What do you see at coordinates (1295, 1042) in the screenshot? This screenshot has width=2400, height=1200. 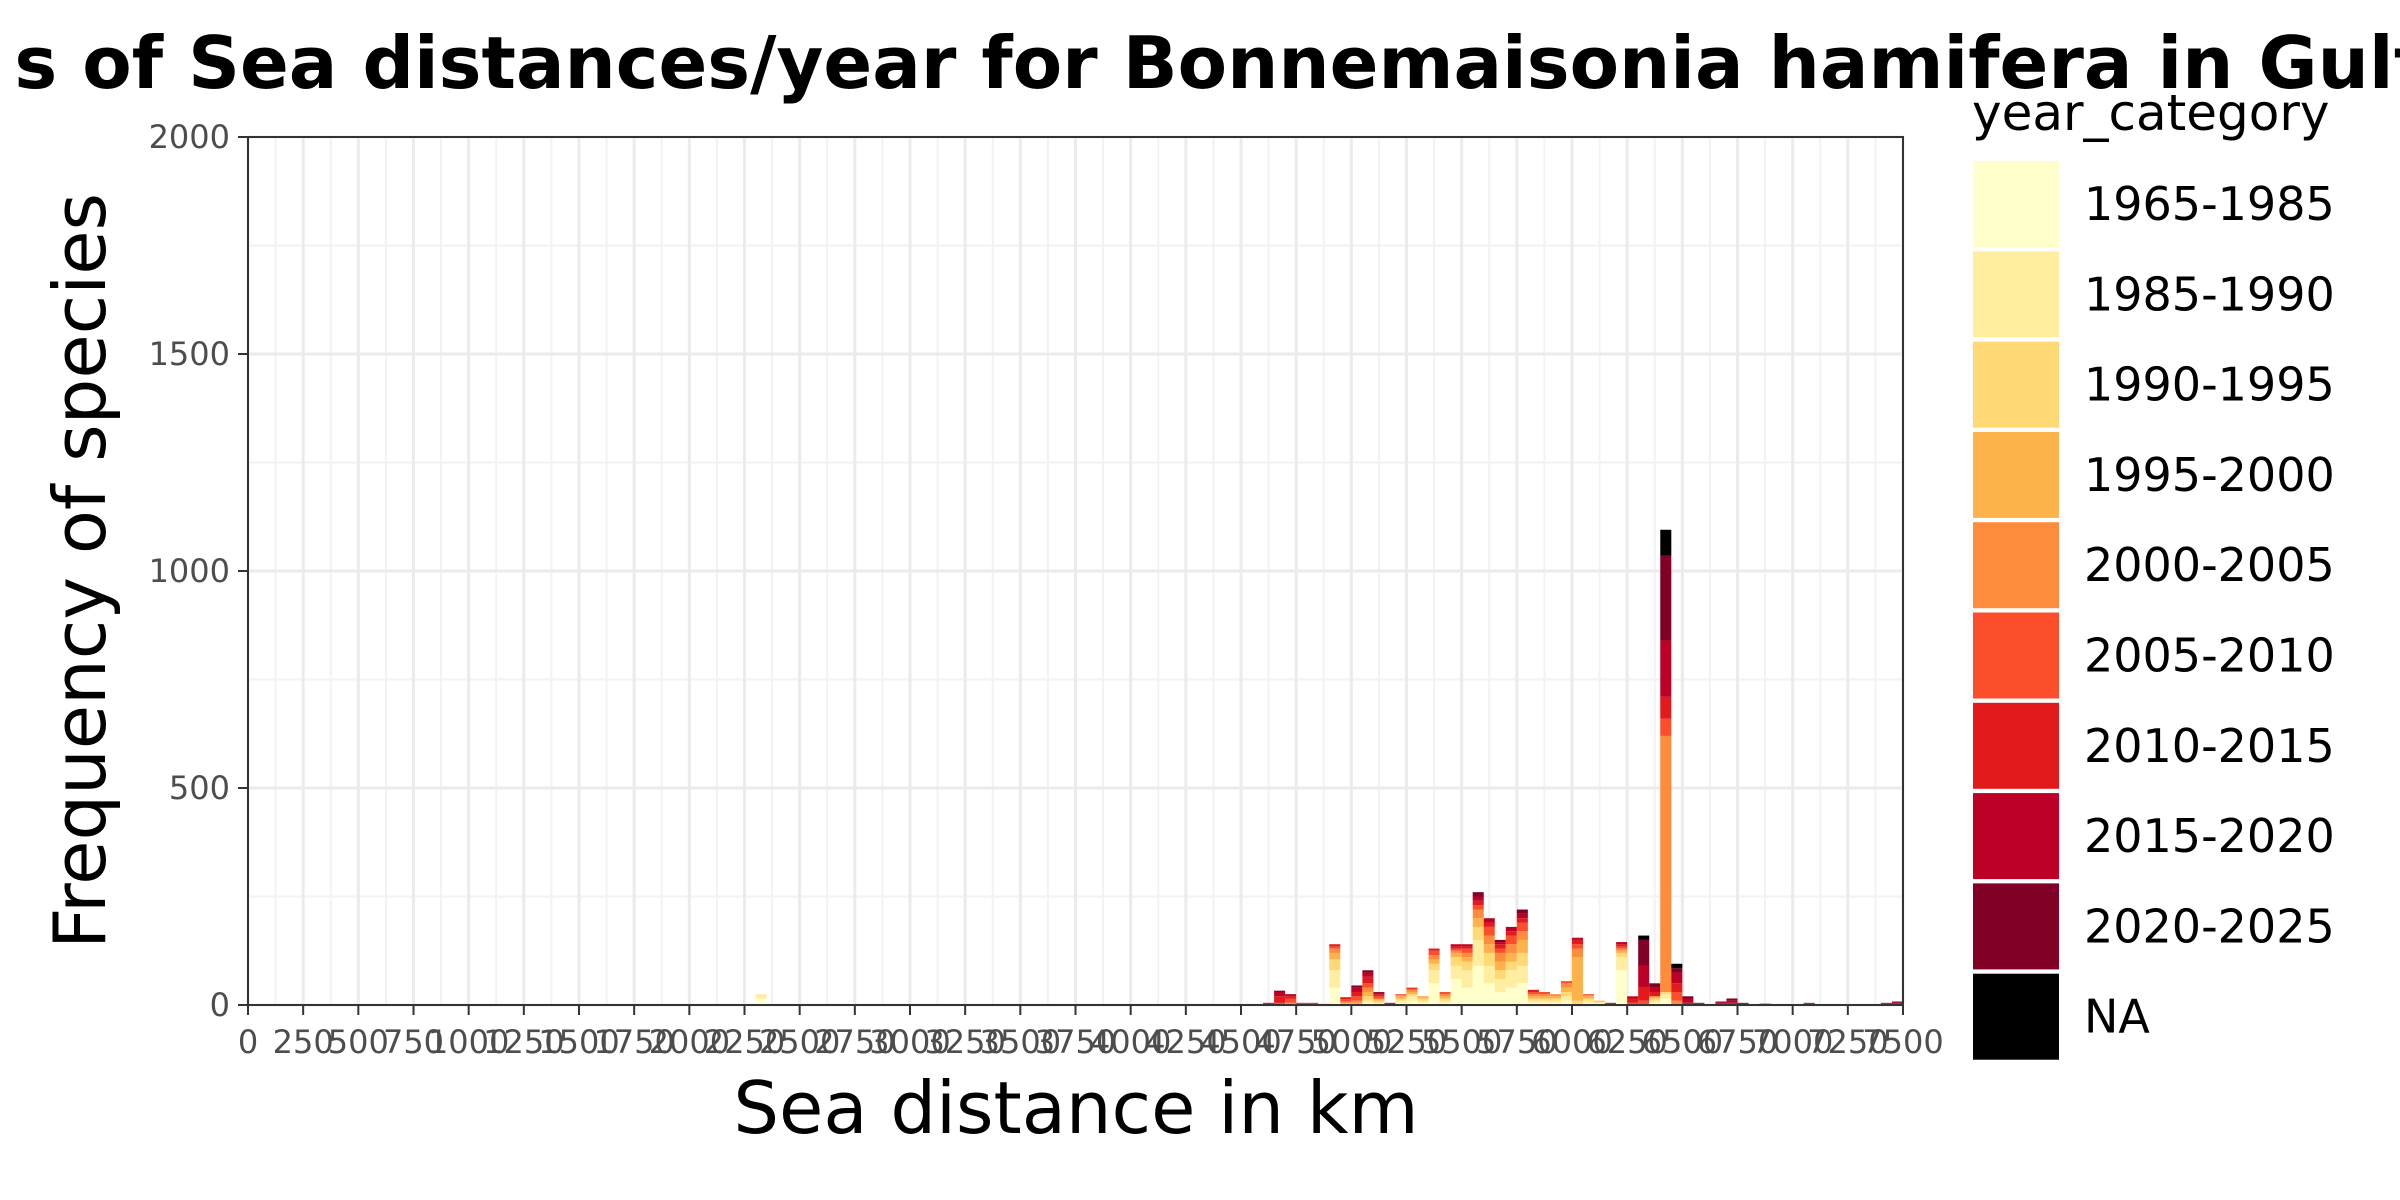 I see `x-tick-label: 4750` at bounding box center [1295, 1042].